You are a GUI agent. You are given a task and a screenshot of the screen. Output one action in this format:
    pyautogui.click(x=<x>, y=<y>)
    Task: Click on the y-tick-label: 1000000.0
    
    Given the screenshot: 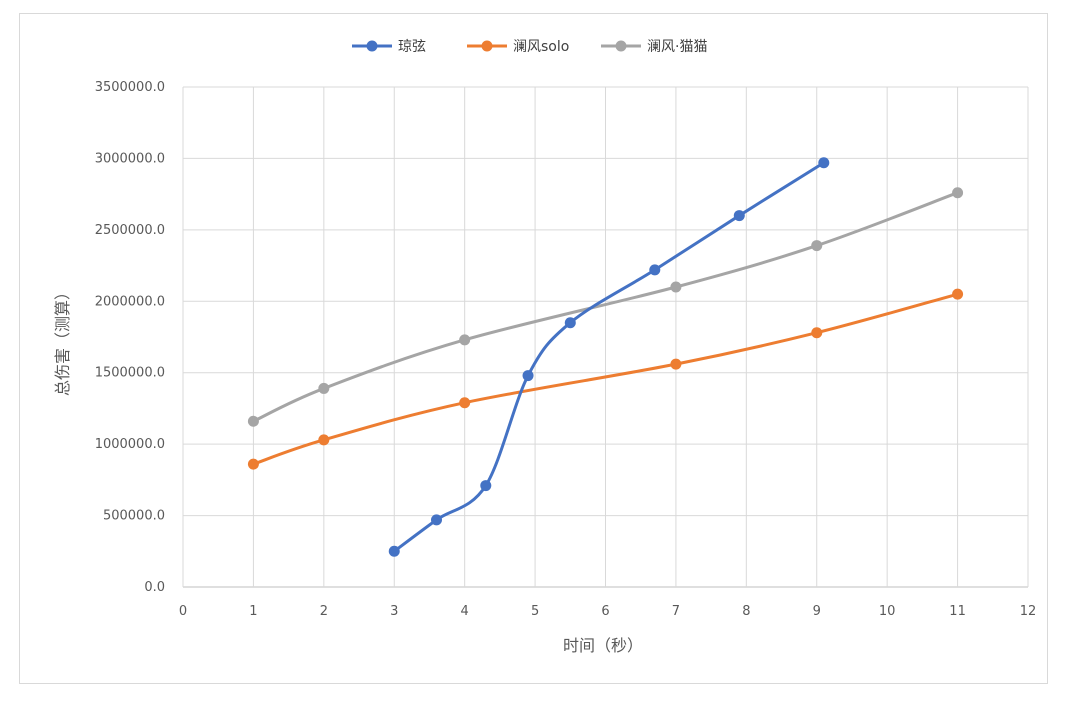 What is the action you would take?
    pyautogui.click(x=130, y=444)
    